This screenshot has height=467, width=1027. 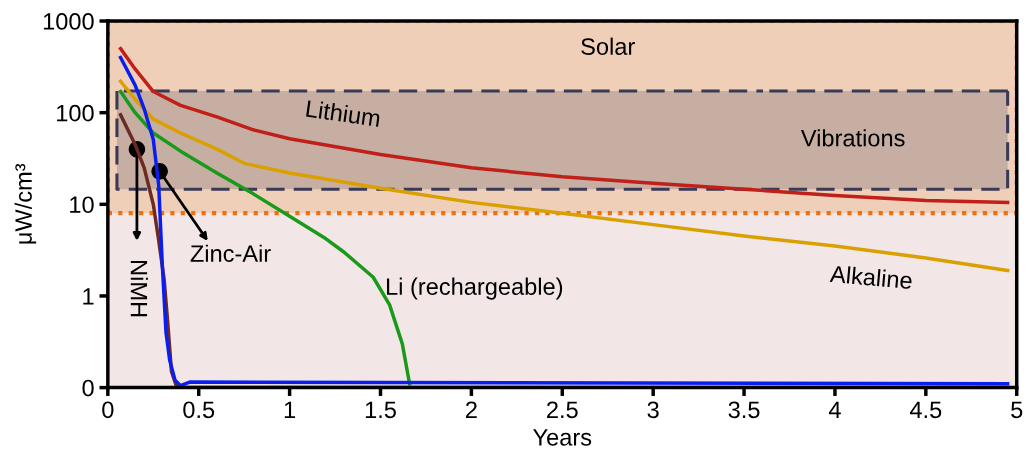 I want to click on y-tick-label: 1, so click(x=88, y=296).